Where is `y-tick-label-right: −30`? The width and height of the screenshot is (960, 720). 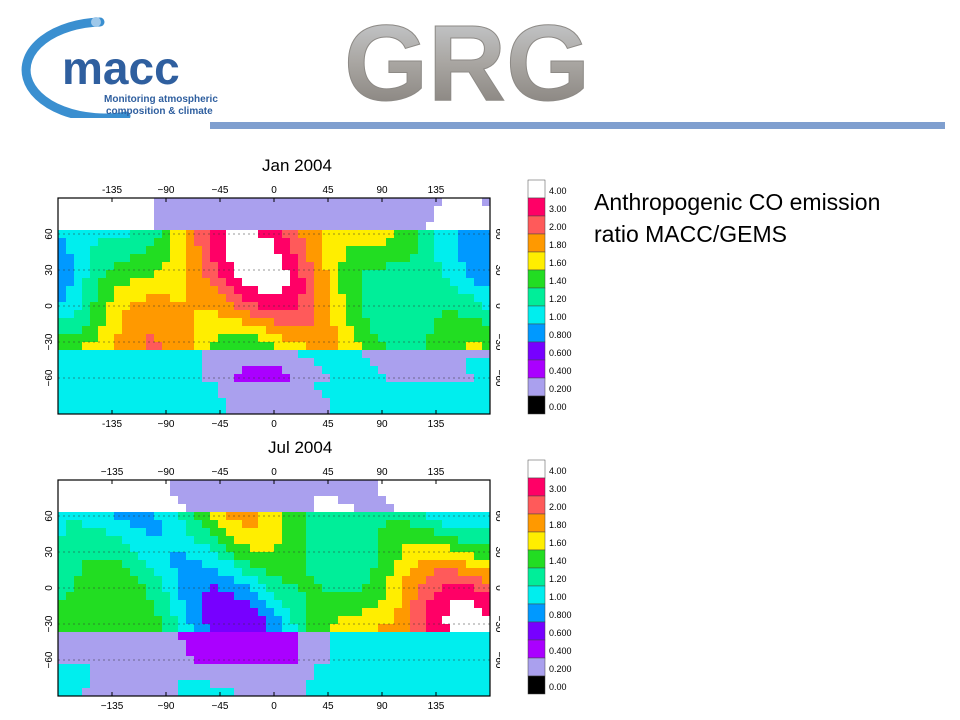
y-tick-label-right: −30 is located at coordinates (496, 624).